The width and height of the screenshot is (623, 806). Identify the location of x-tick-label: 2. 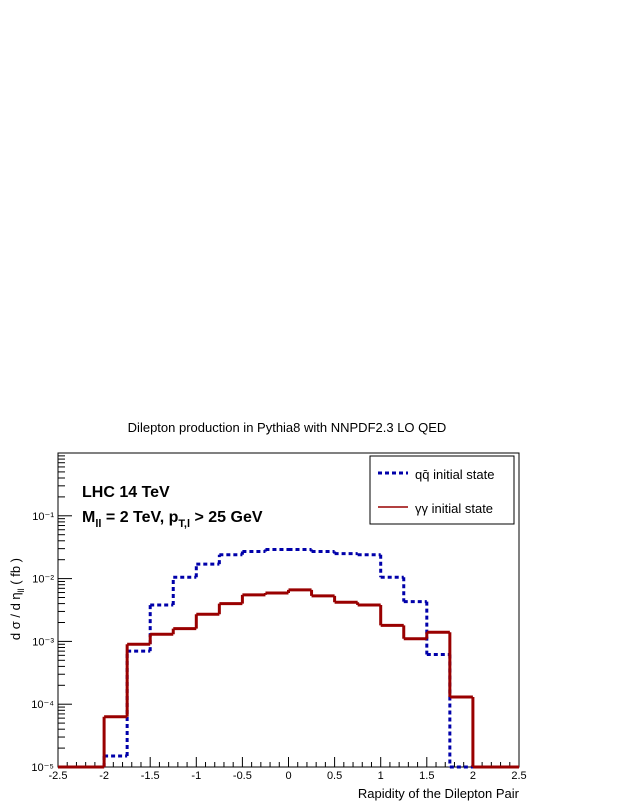
(473, 776).